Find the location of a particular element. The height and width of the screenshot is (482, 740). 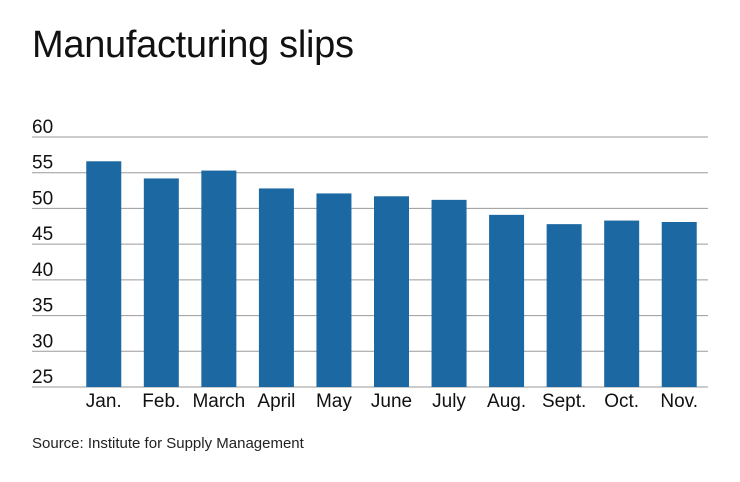

x-tick-label: June is located at coordinates (391, 401).